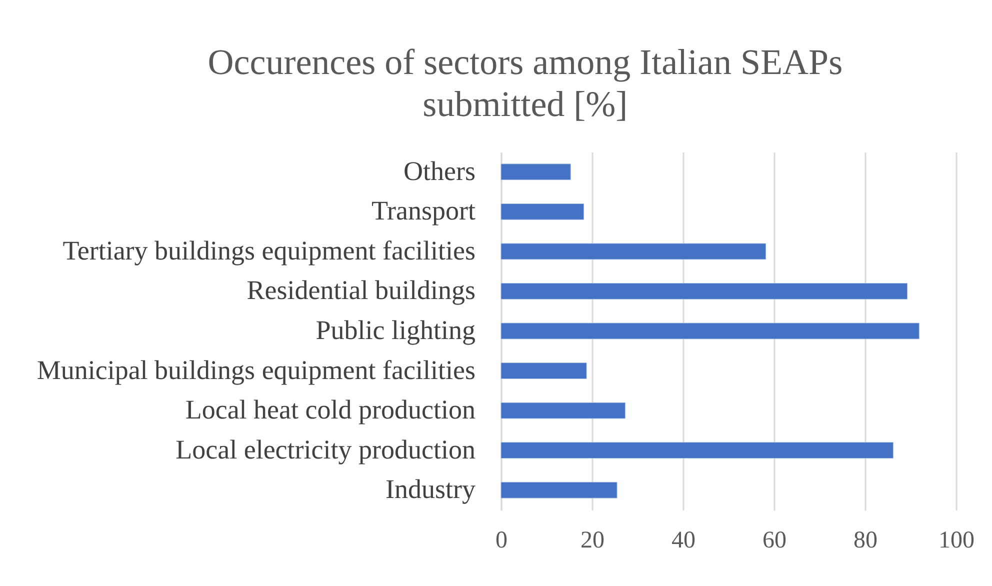 The width and height of the screenshot is (992, 586). What do you see at coordinates (525, 83) in the screenshot?
I see `chart-title: Occurences of sectors among Italian SEAPs submitted [%]` at bounding box center [525, 83].